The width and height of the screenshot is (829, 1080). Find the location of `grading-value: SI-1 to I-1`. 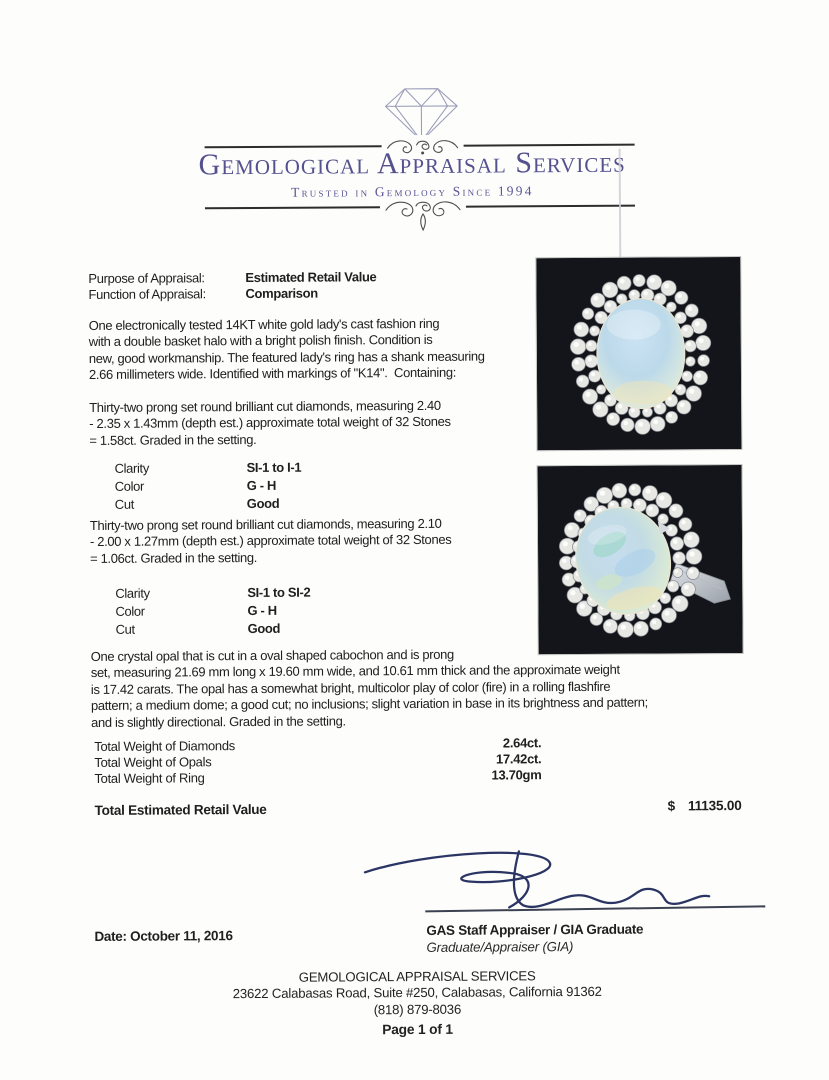

grading-value: SI-1 to I-1 is located at coordinates (274, 467).